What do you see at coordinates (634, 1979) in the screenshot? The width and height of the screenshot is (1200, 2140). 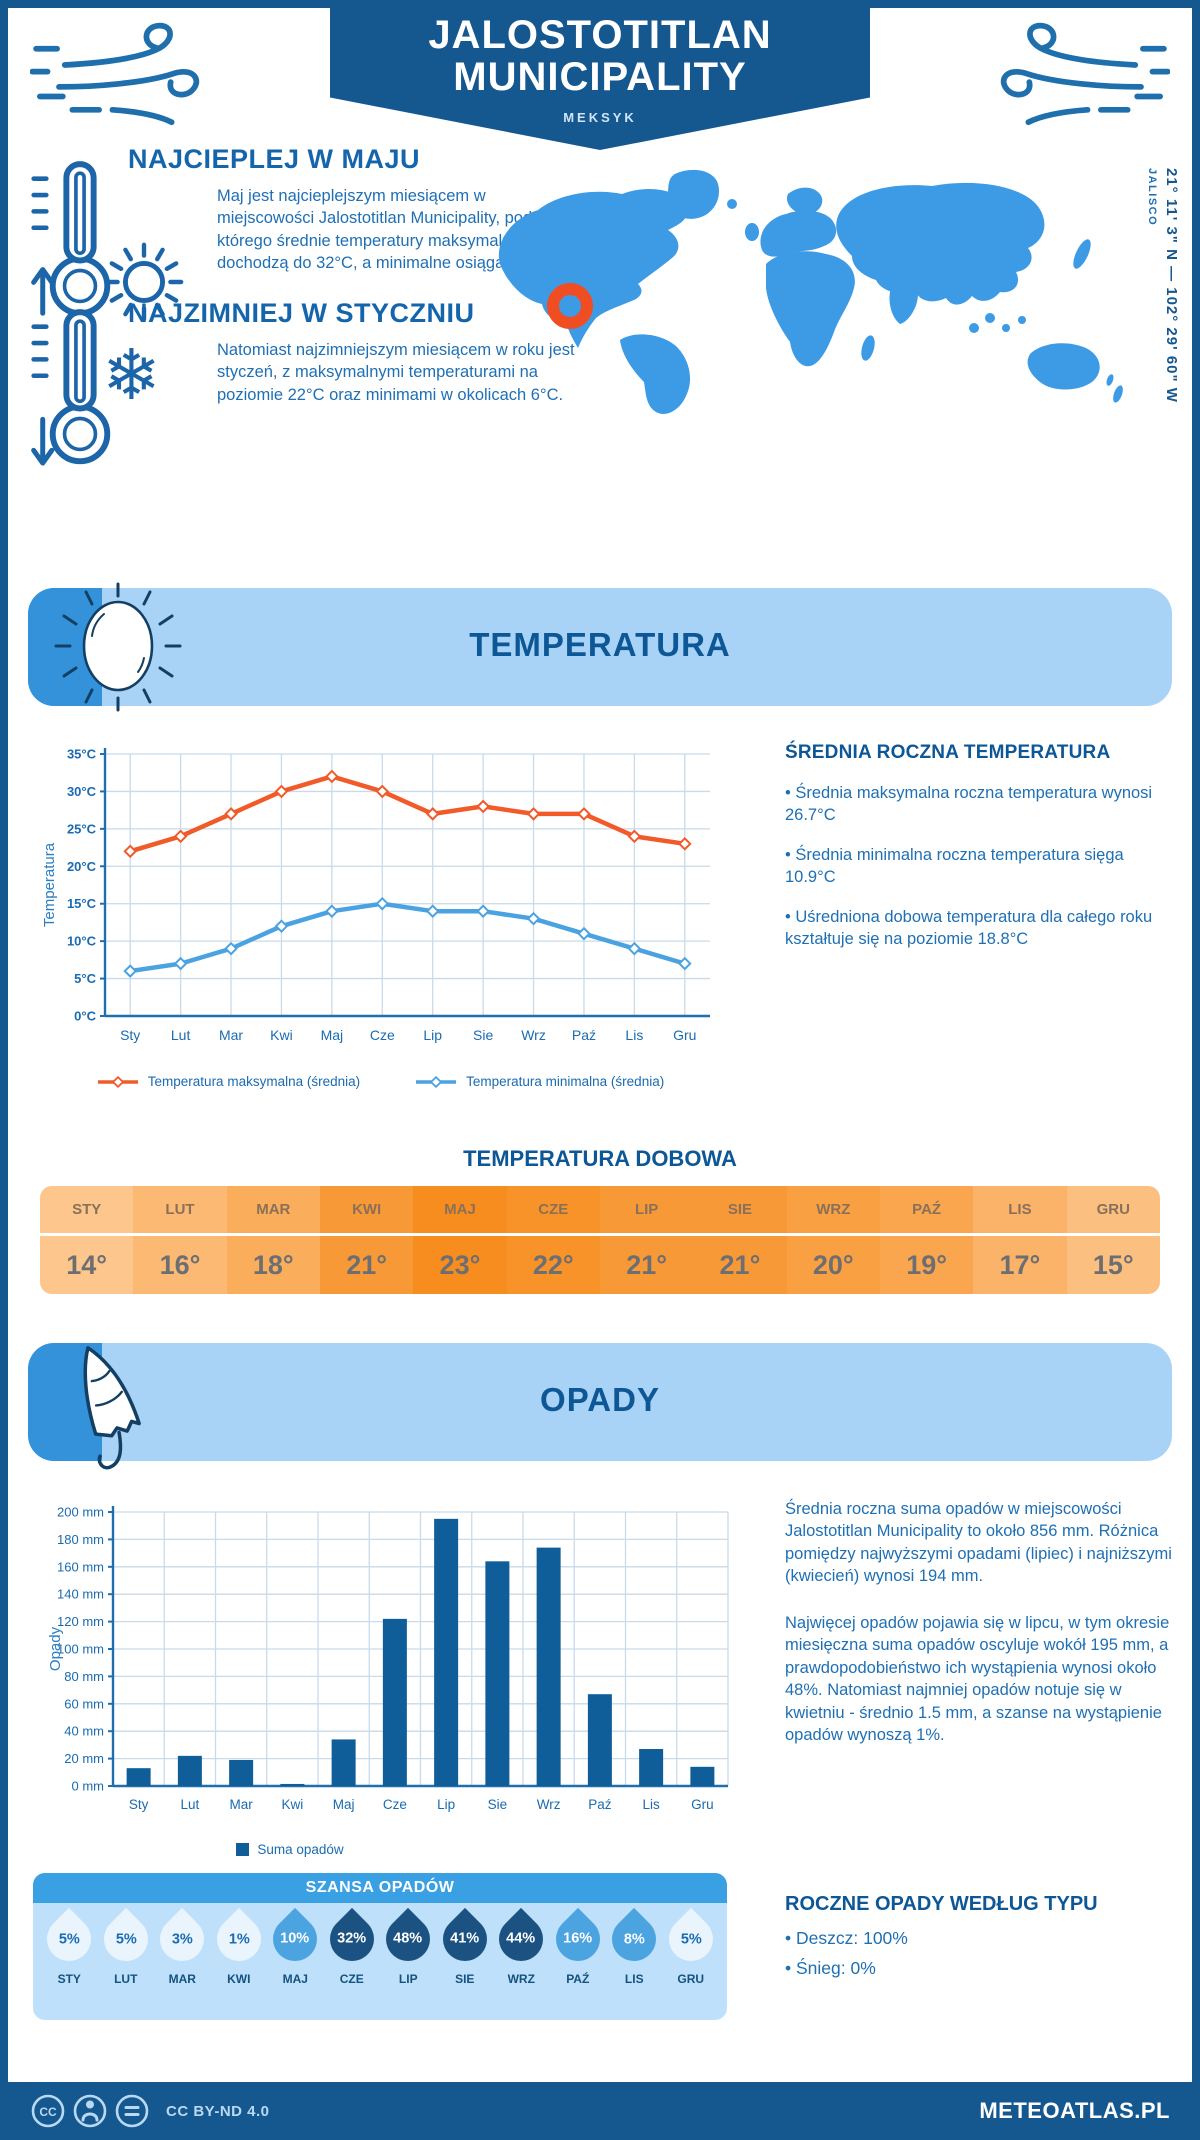 I see `rain-chance-month: LIS` at bounding box center [634, 1979].